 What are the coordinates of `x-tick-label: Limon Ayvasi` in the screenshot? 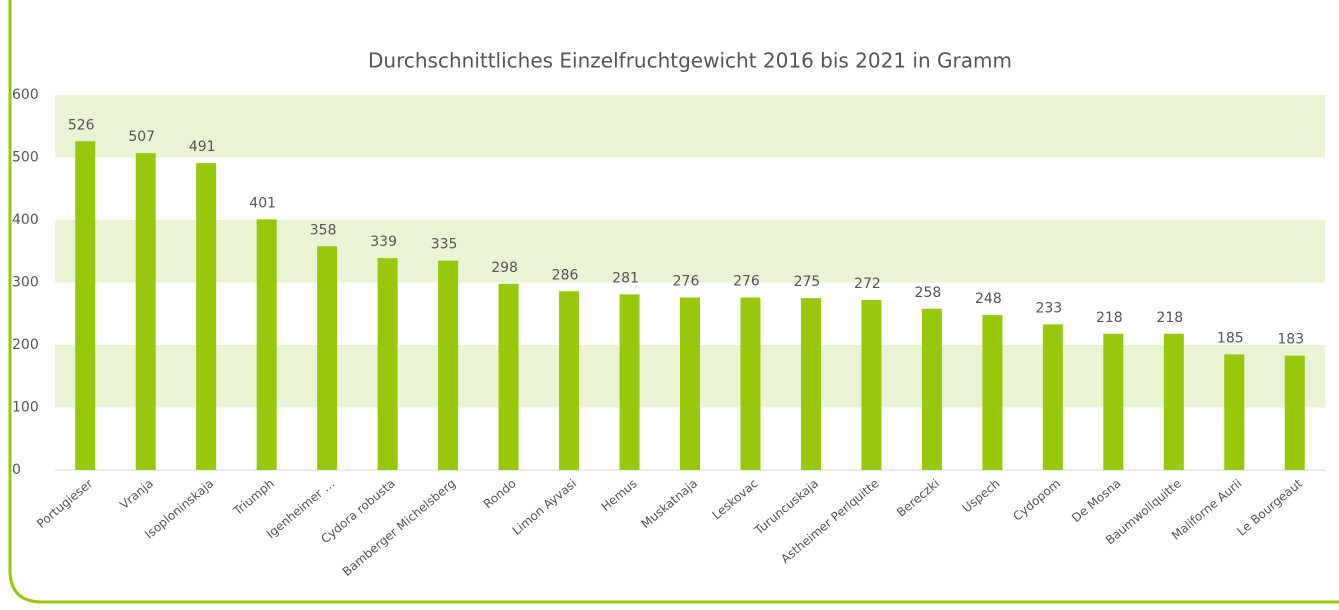 It's located at (545, 507).